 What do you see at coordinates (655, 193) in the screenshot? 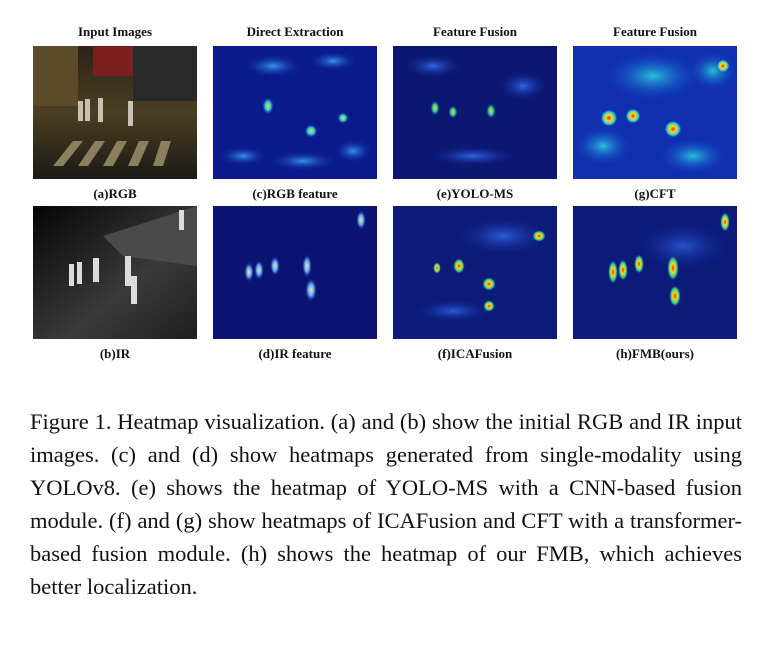
I see `sublabel-g-cft: (g)CFT` at bounding box center [655, 193].